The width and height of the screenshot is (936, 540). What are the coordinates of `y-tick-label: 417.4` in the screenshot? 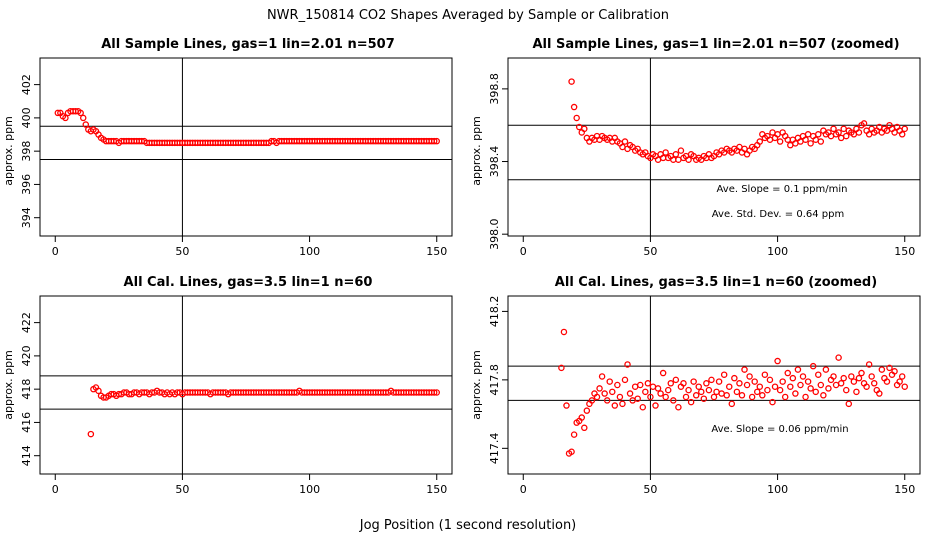 It's located at (494, 449).